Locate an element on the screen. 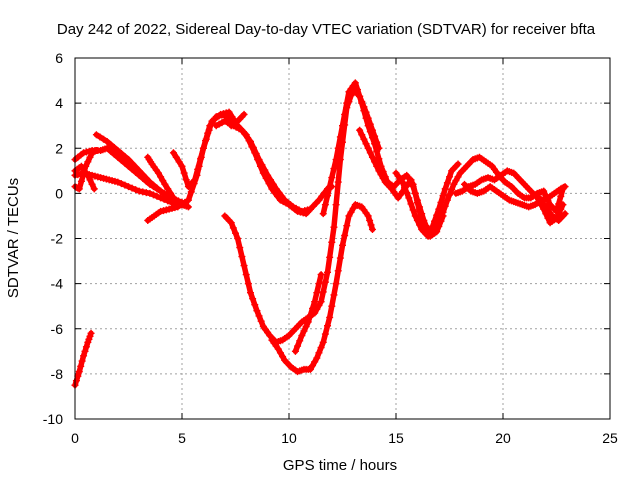  y-tick-label: -2 is located at coordinates (57, 239).